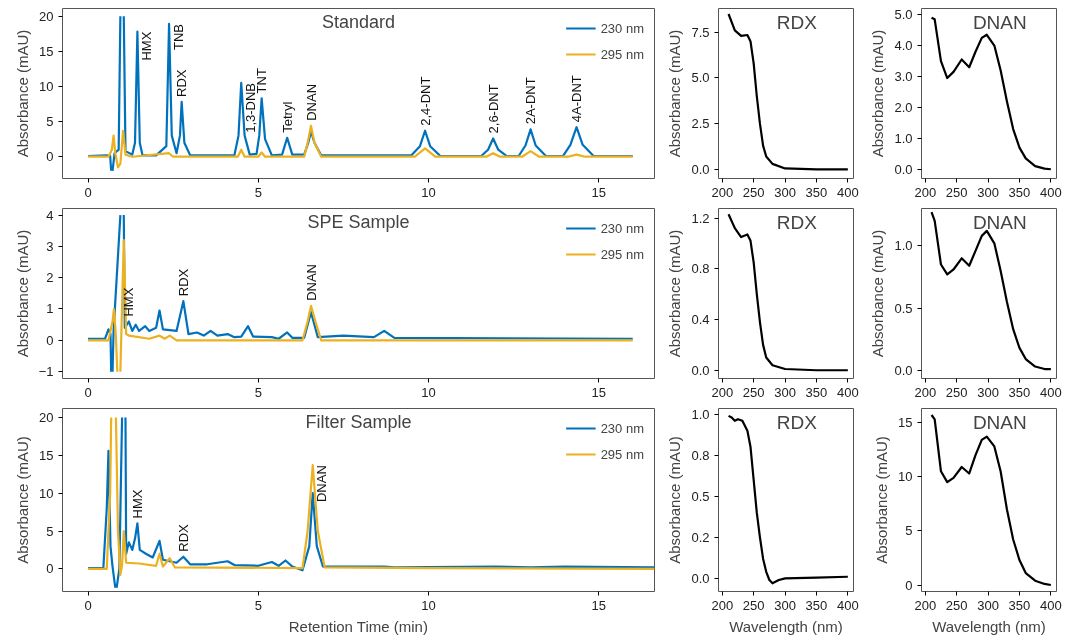  Describe the element at coordinates (358, 421) in the screenshot. I see `chart-title: Filter Sample` at that location.